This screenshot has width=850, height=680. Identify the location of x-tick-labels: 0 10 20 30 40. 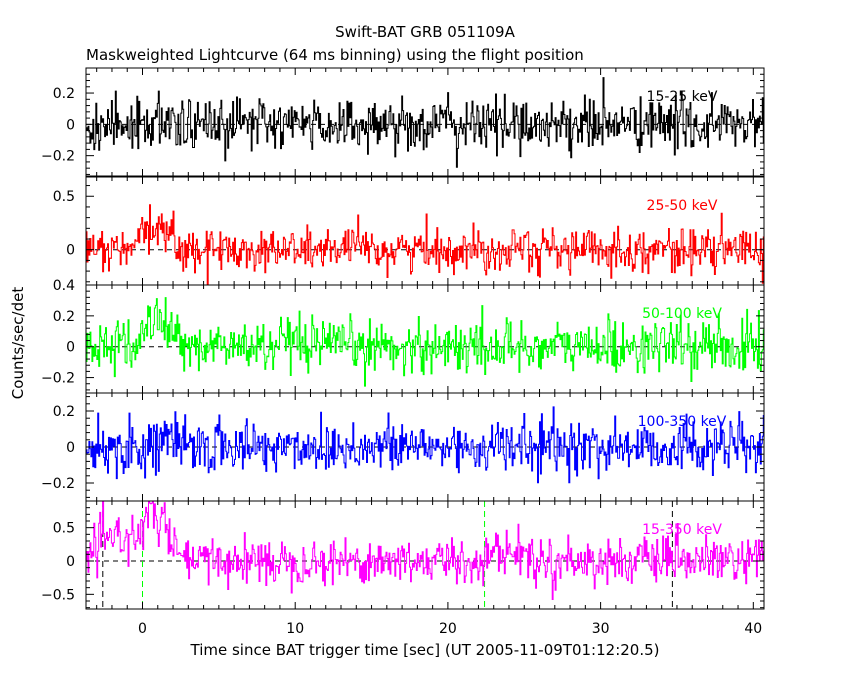
(450, 629).